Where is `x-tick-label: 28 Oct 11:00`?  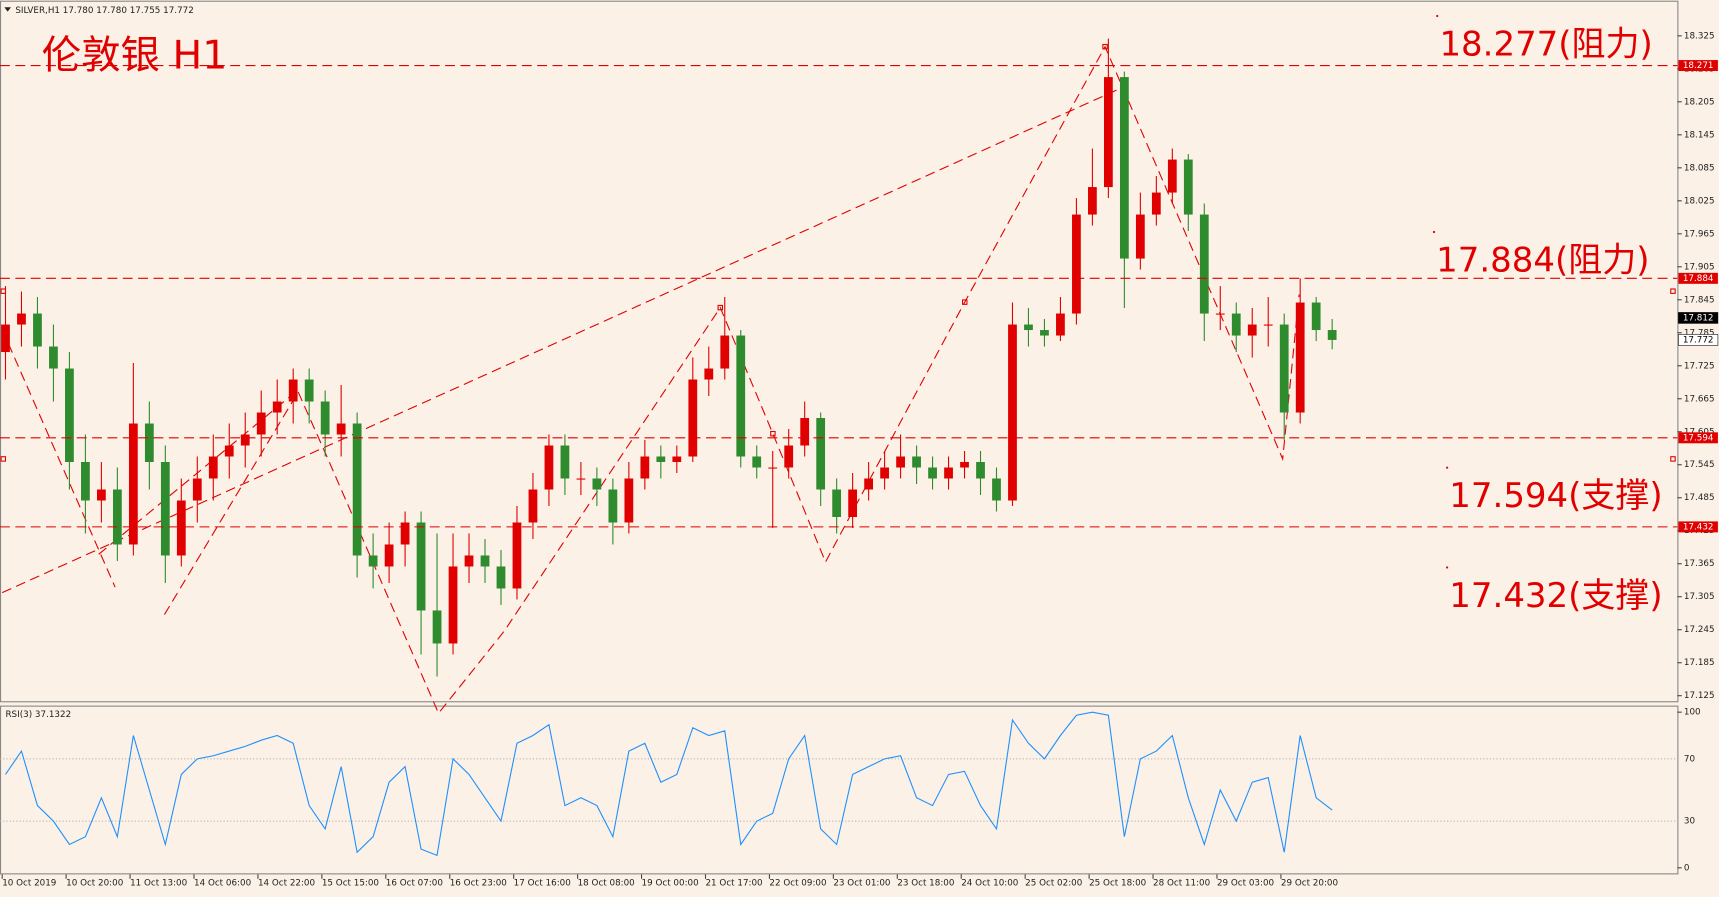 x-tick-label: 28 Oct 11:00 is located at coordinates (1181, 884).